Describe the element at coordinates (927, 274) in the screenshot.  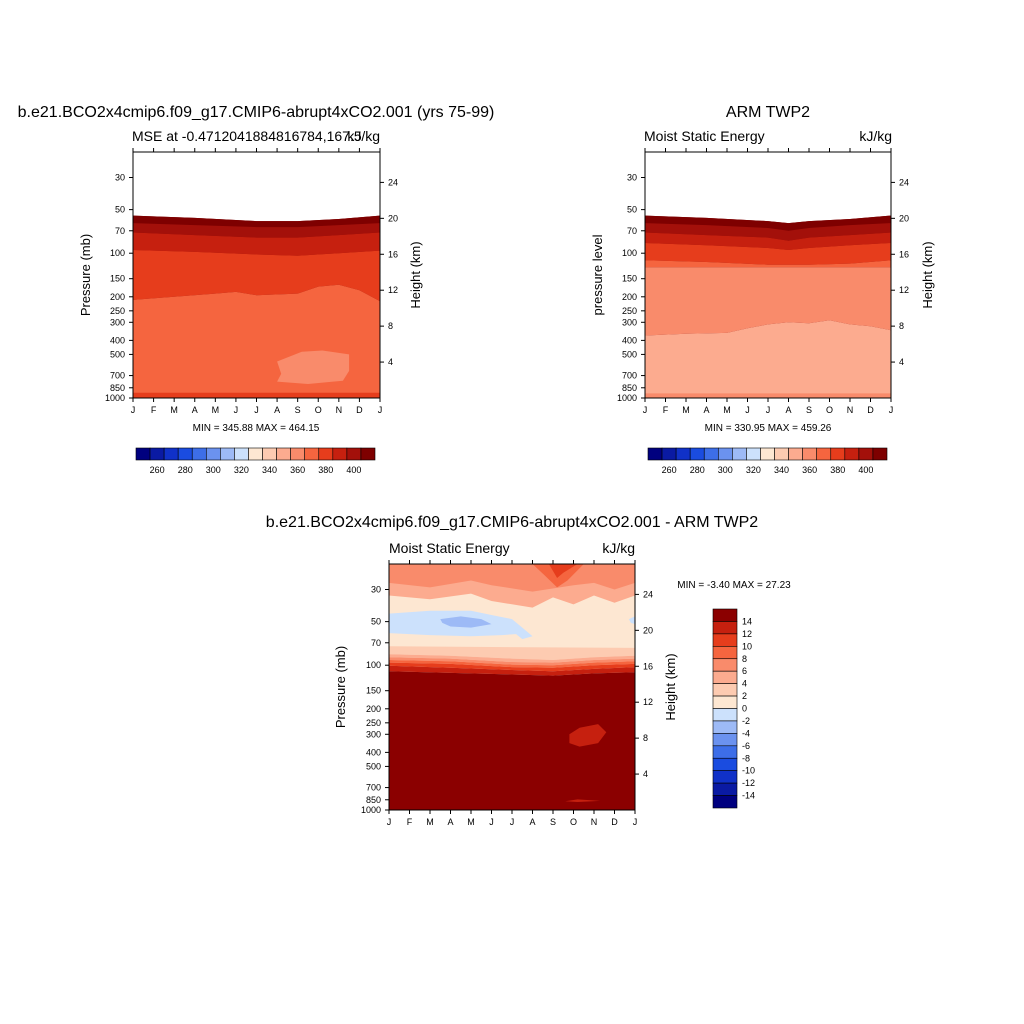
I see `panel-obs-ylabel-right: Height (km)` at that location.